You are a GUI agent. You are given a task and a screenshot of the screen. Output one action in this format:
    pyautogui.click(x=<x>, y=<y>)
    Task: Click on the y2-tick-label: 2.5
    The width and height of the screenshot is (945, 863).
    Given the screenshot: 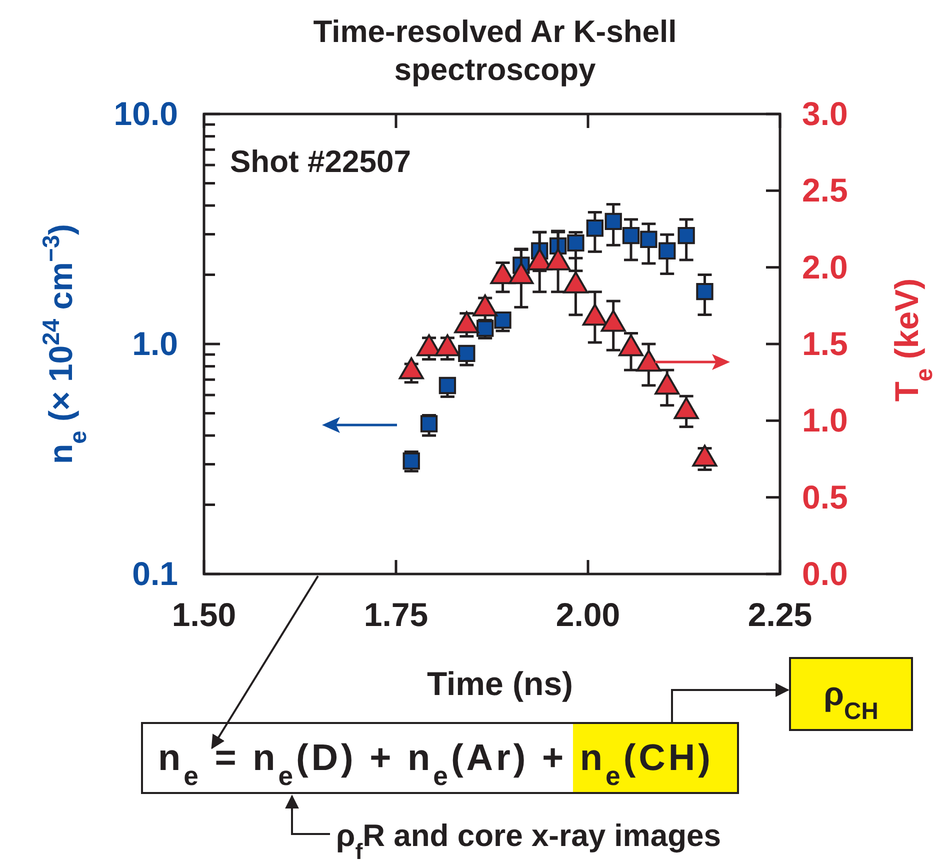 What is the action you would take?
    pyautogui.click(x=825, y=190)
    